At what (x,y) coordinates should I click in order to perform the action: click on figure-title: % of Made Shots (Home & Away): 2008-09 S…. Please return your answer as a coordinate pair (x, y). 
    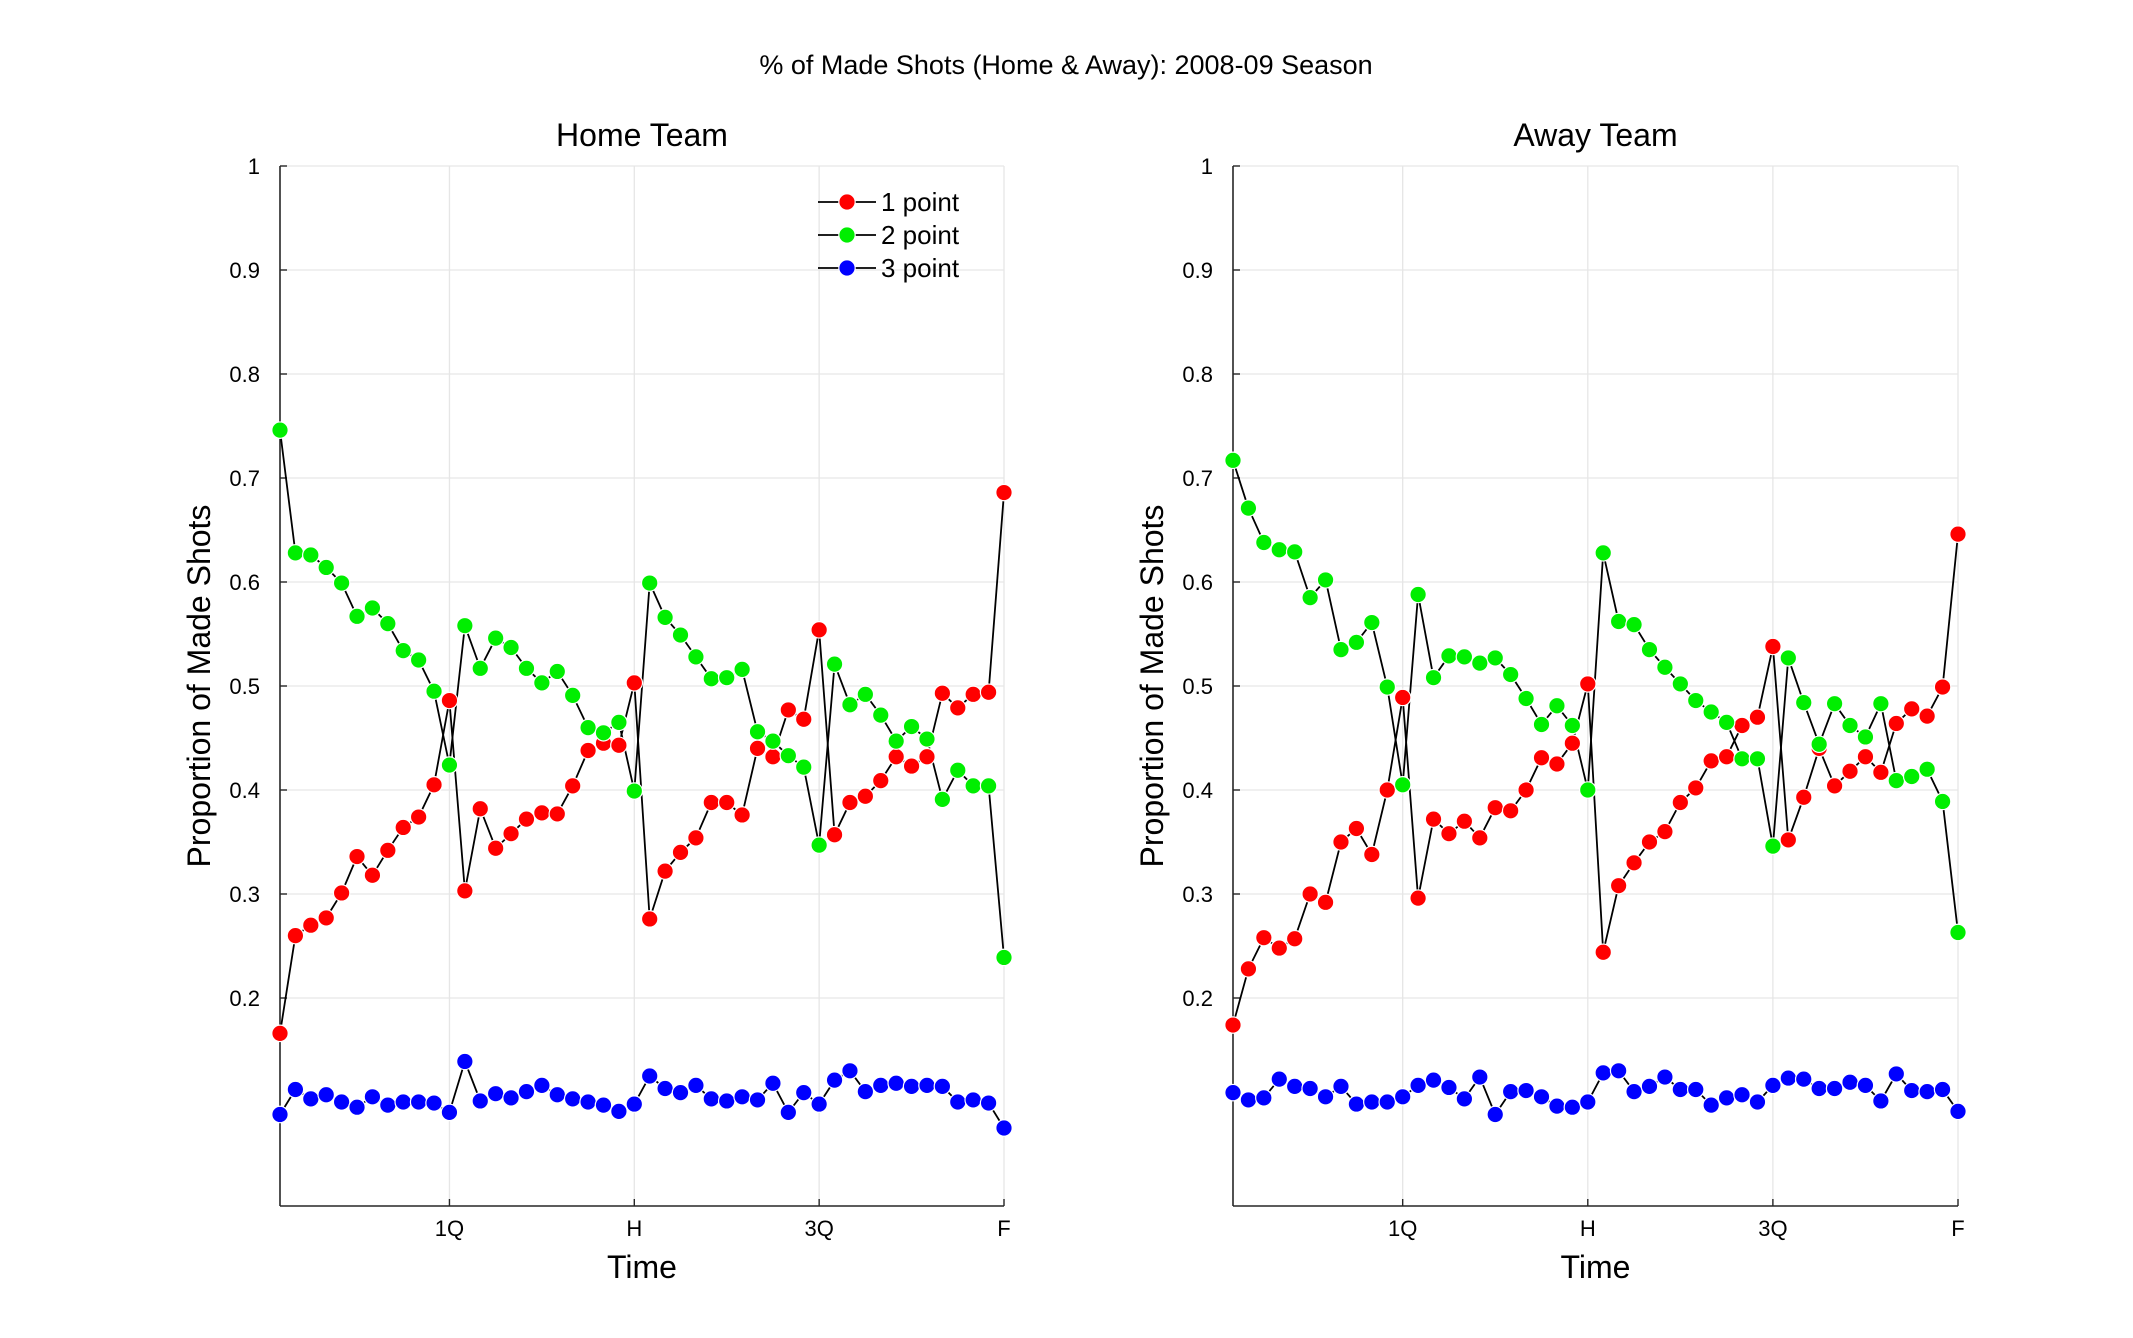
    Looking at the image, I should click on (1065, 65).